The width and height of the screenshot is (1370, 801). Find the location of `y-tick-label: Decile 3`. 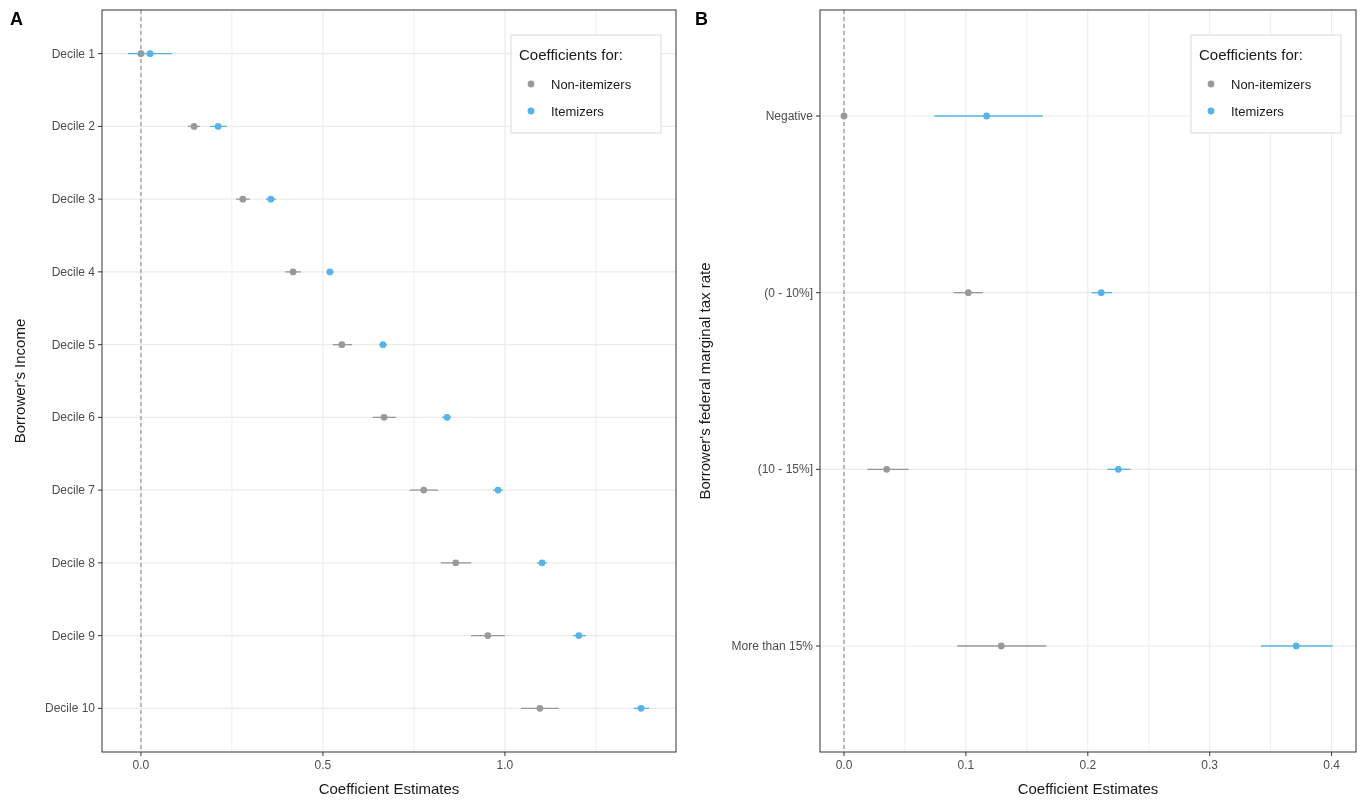

y-tick-label: Decile 3 is located at coordinates (73, 199).